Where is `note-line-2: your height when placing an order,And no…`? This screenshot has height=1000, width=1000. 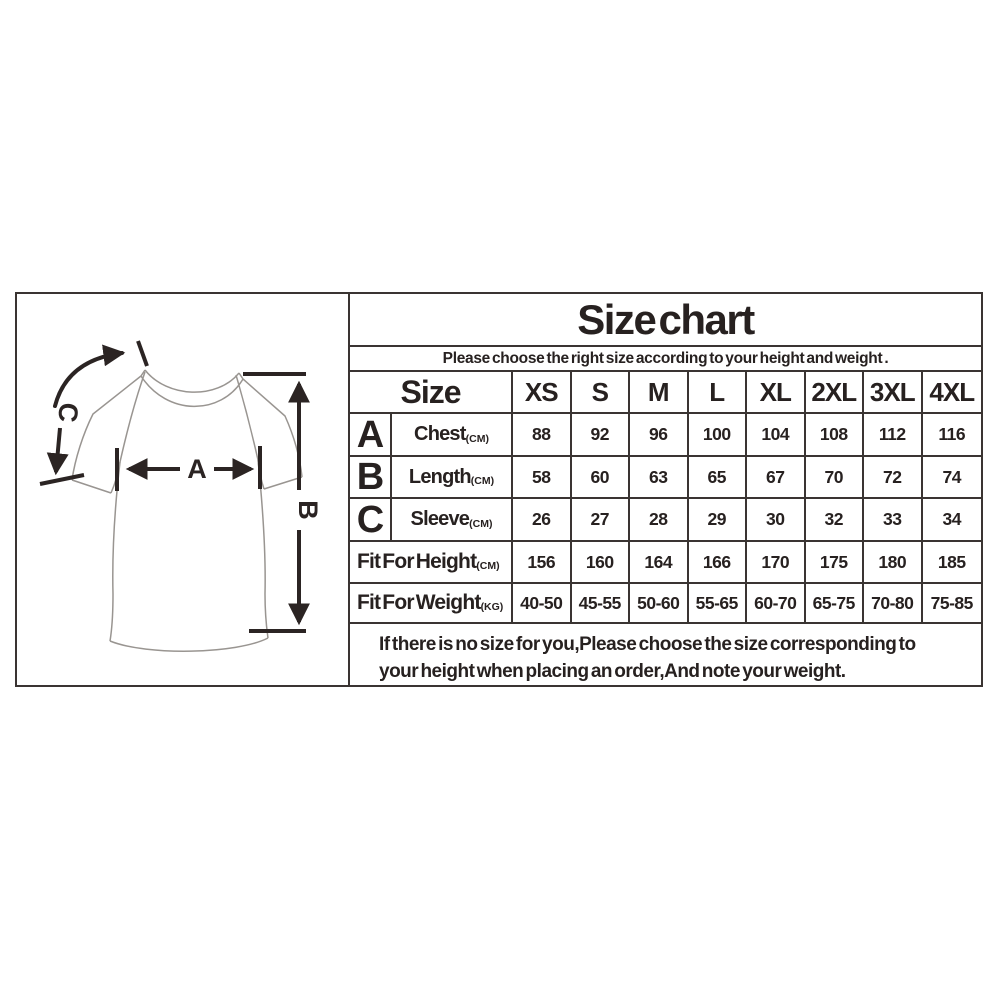 note-line-2: your height when placing an order,And no… is located at coordinates (612, 671).